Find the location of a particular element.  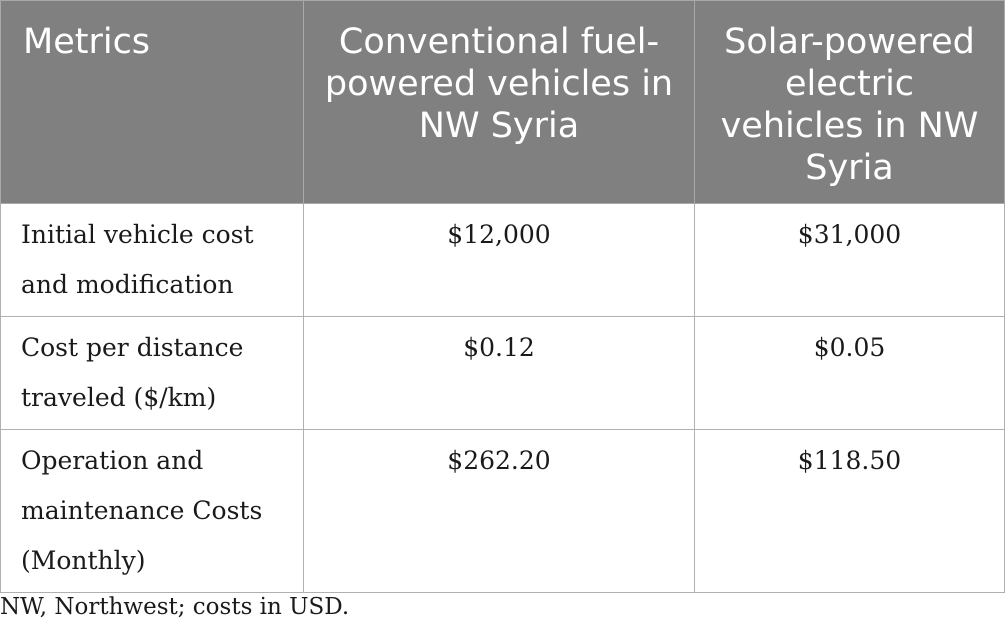

solar-value-cell: $31,000 is located at coordinates (849, 260).